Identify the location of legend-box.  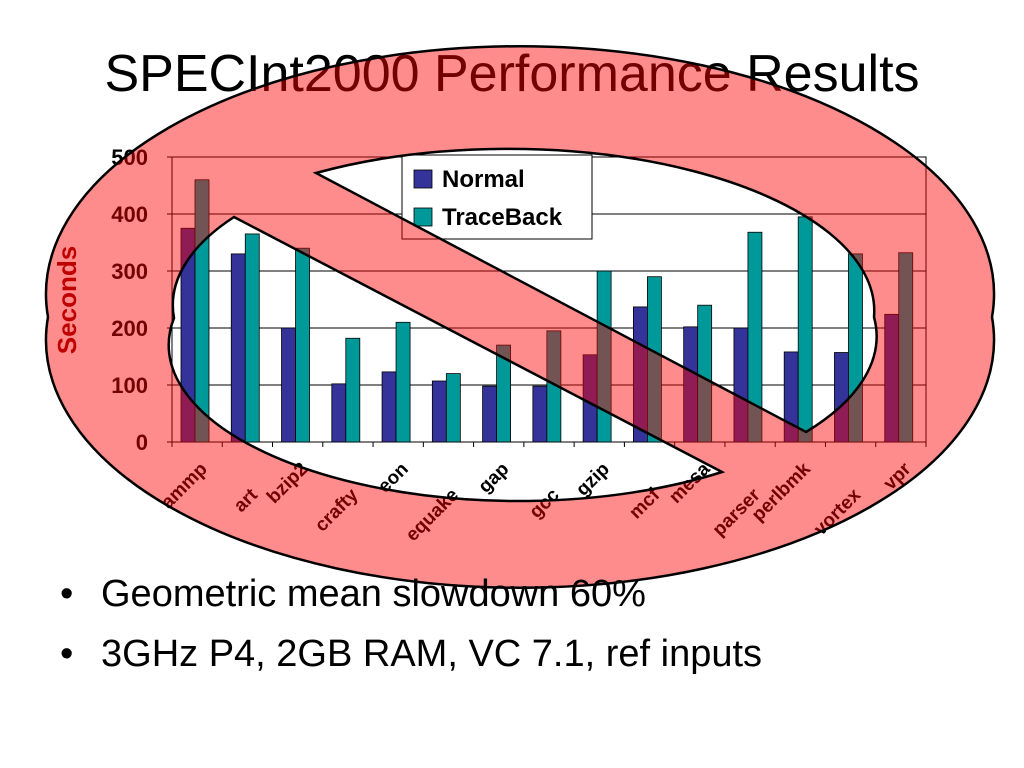
(497, 197).